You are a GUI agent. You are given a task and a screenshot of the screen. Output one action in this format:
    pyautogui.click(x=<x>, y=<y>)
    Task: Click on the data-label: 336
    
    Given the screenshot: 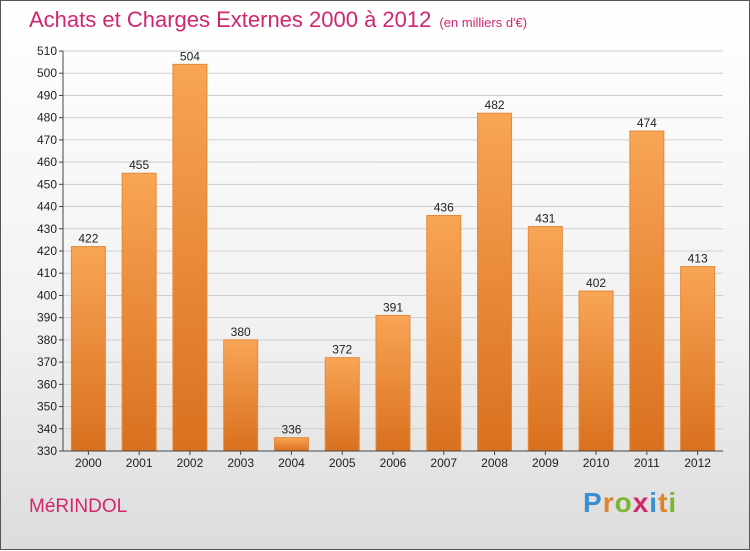 What is the action you would take?
    pyautogui.click(x=291, y=430)
    